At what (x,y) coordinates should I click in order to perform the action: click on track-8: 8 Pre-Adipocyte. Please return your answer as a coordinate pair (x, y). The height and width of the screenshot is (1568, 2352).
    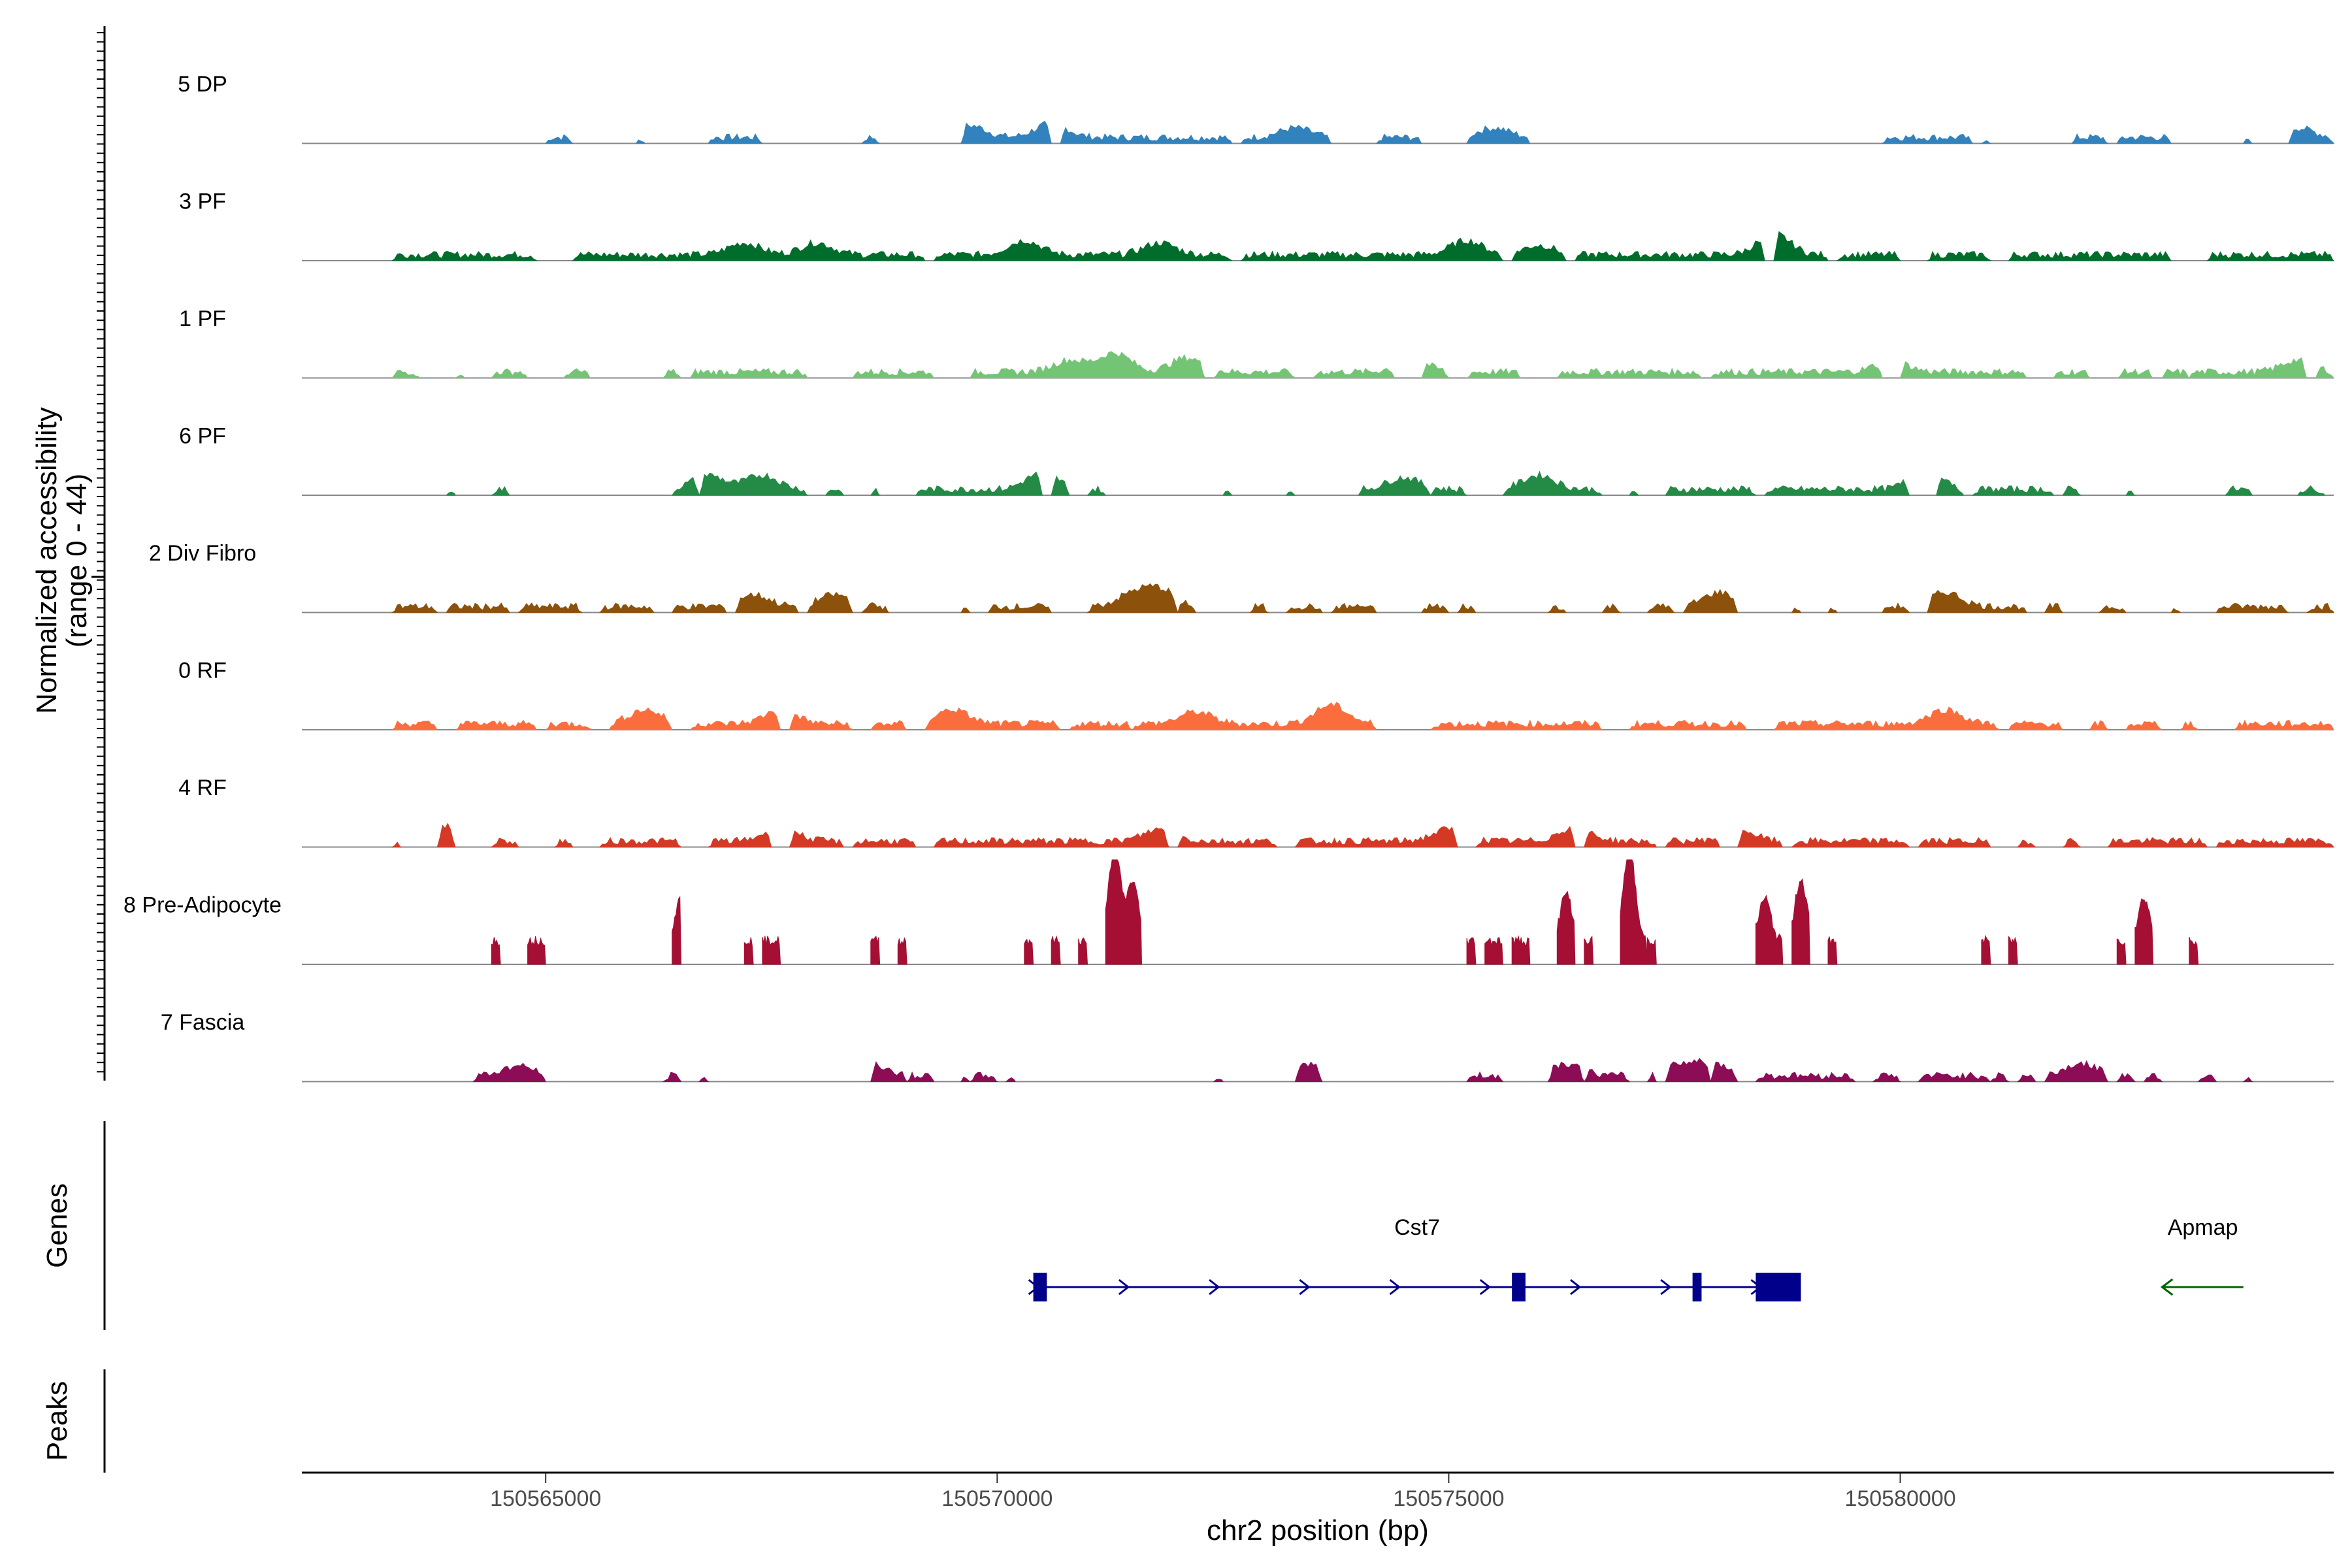
    Looking at the image, I should click on (1228, 912).